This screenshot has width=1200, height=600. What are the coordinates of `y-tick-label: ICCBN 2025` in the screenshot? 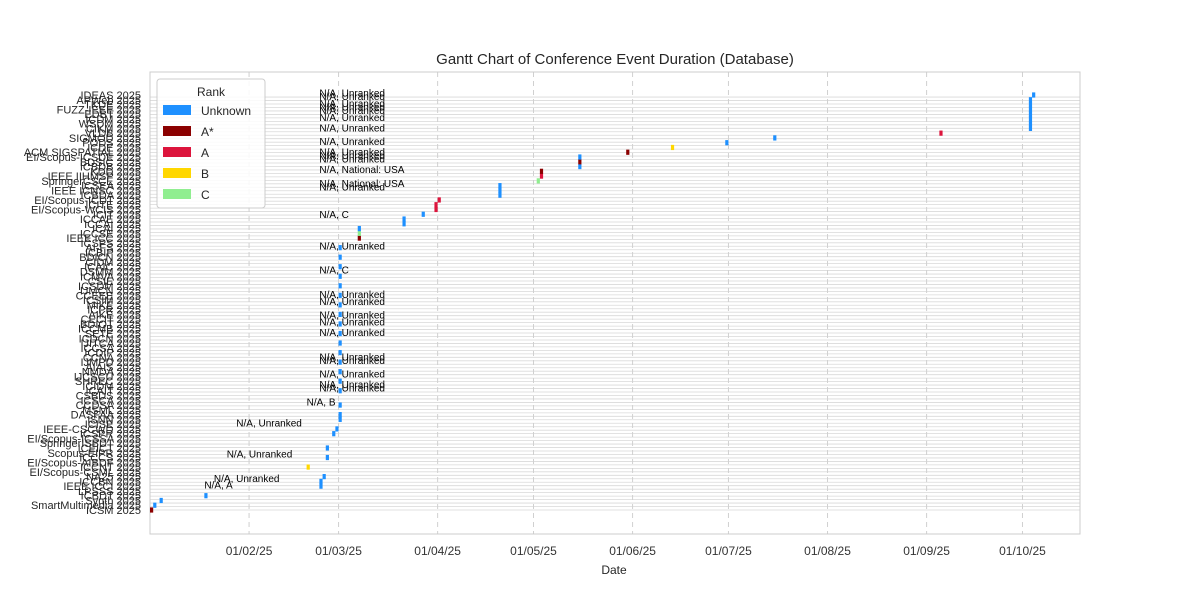 It's located at (110, 482).